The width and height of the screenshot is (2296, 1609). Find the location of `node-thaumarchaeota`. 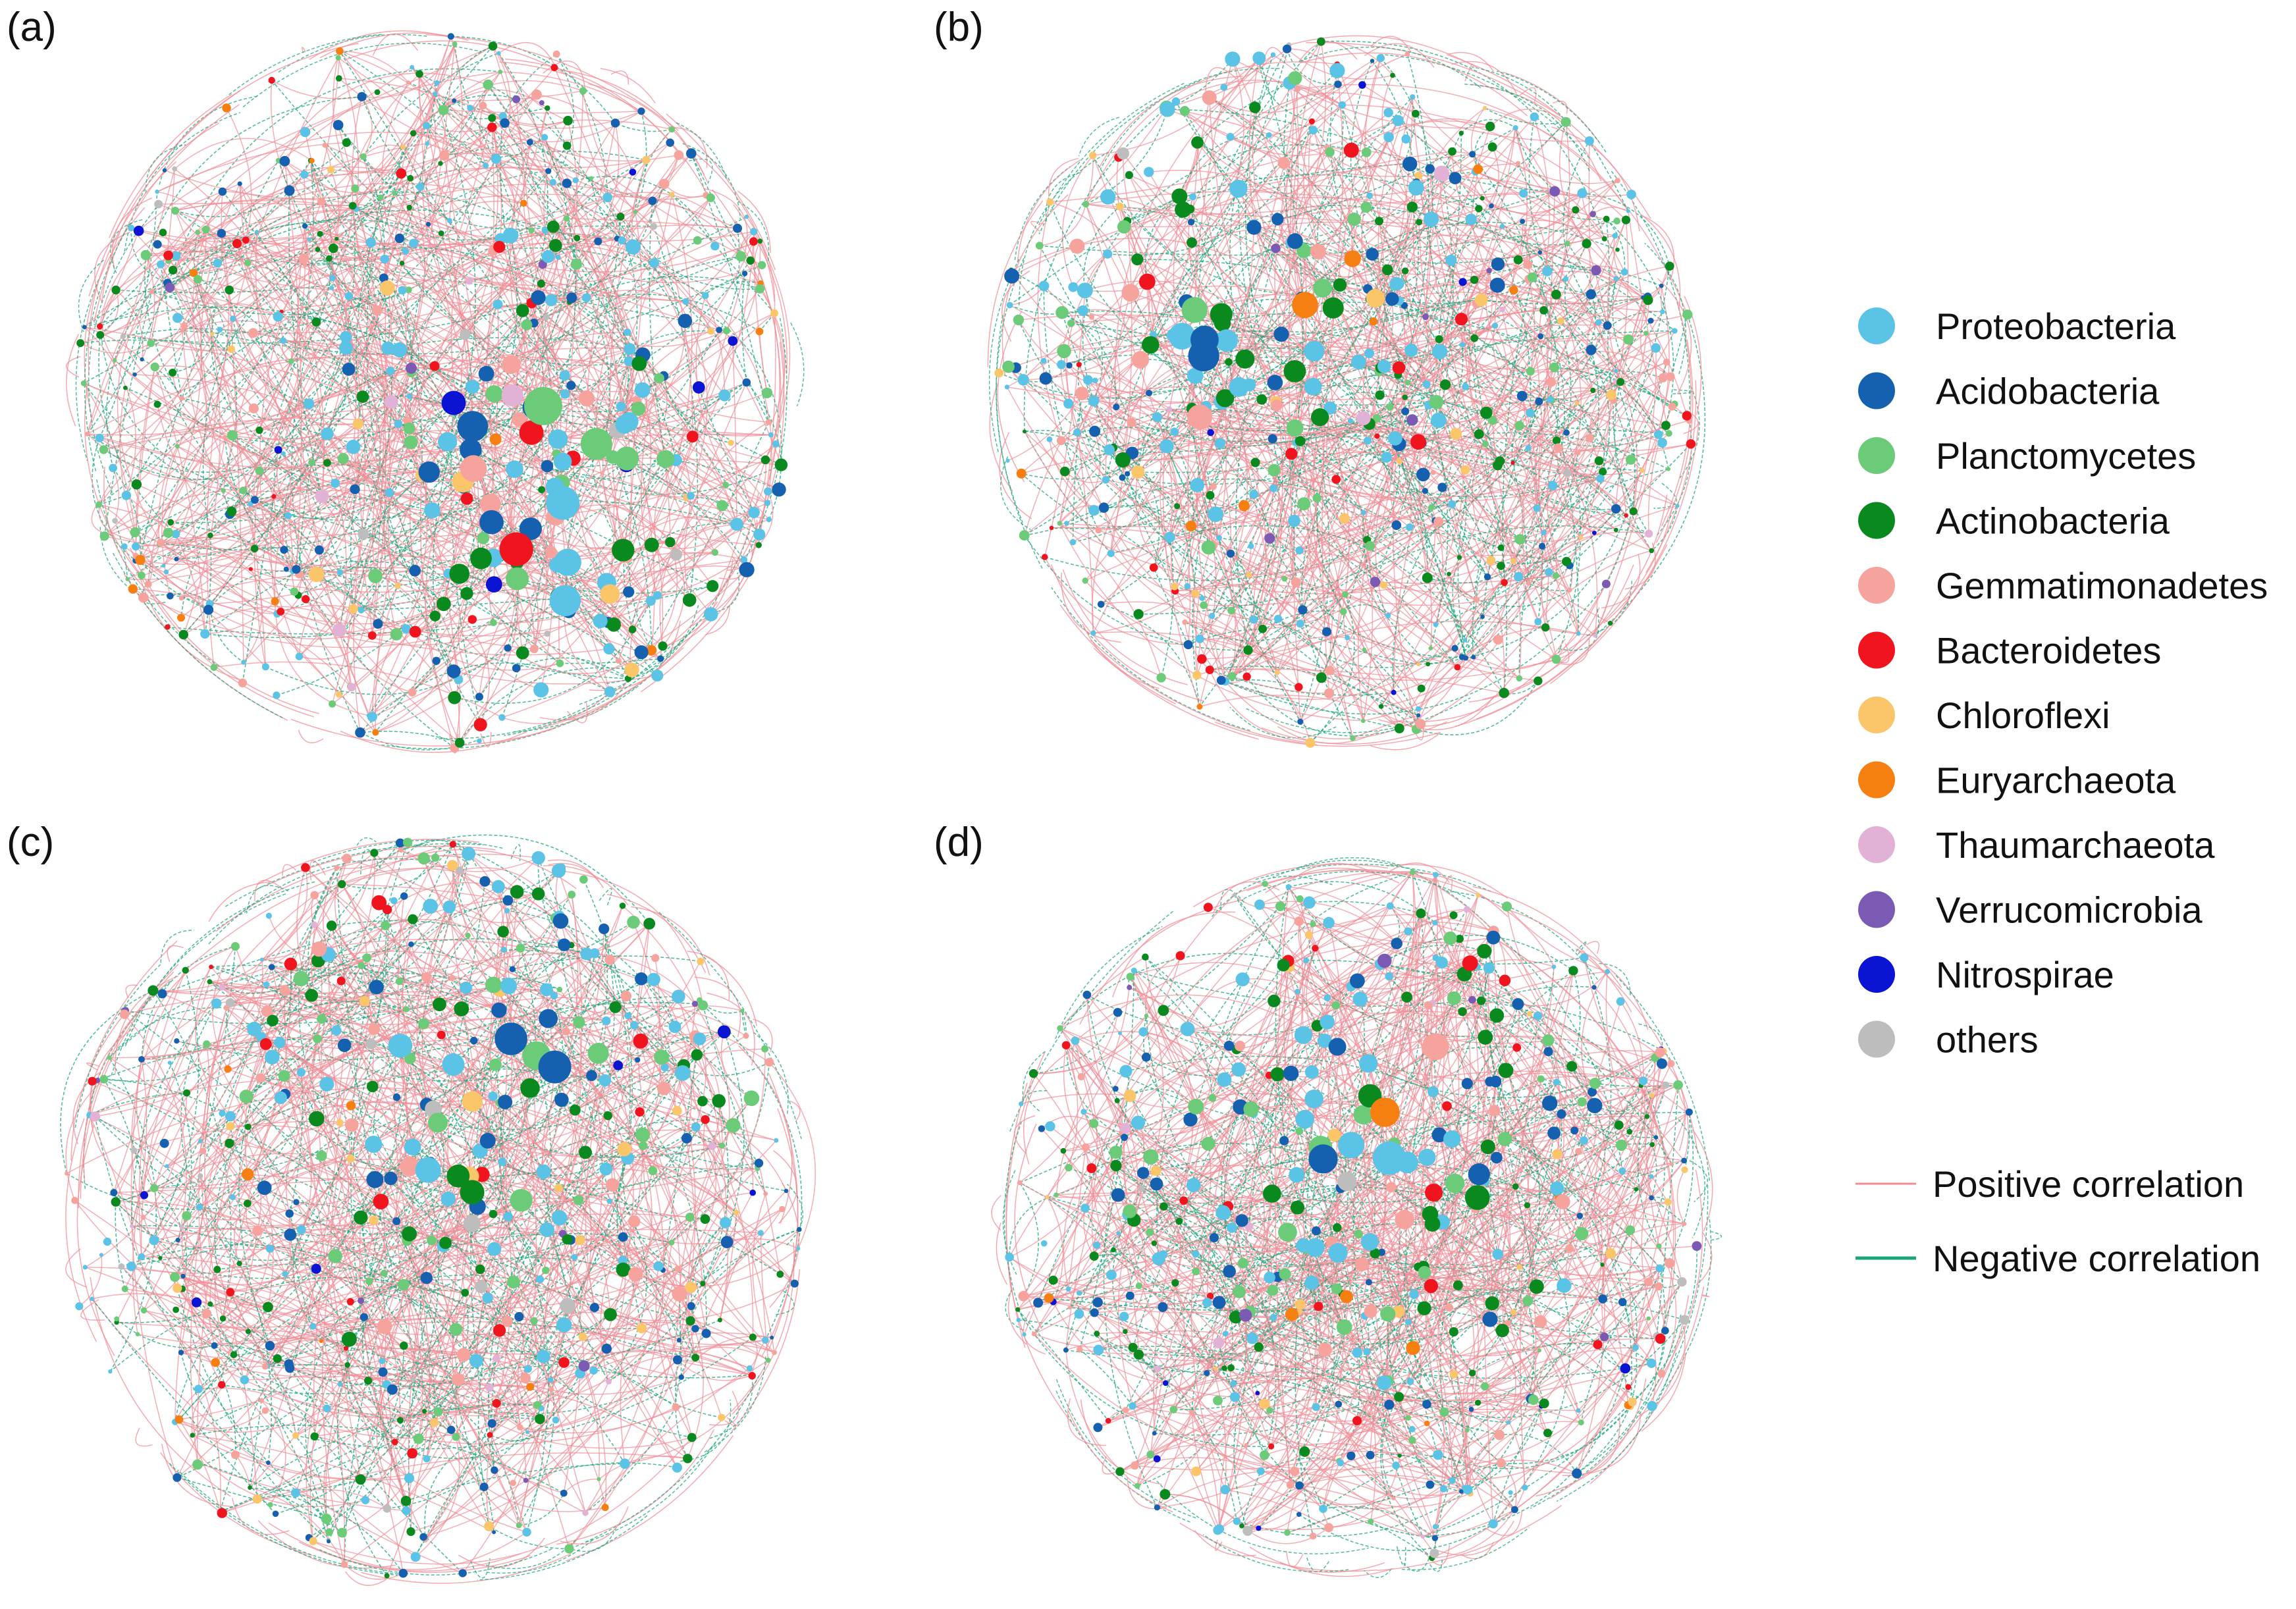

node-thaumarchaeota is located at coordinates (470, 281).